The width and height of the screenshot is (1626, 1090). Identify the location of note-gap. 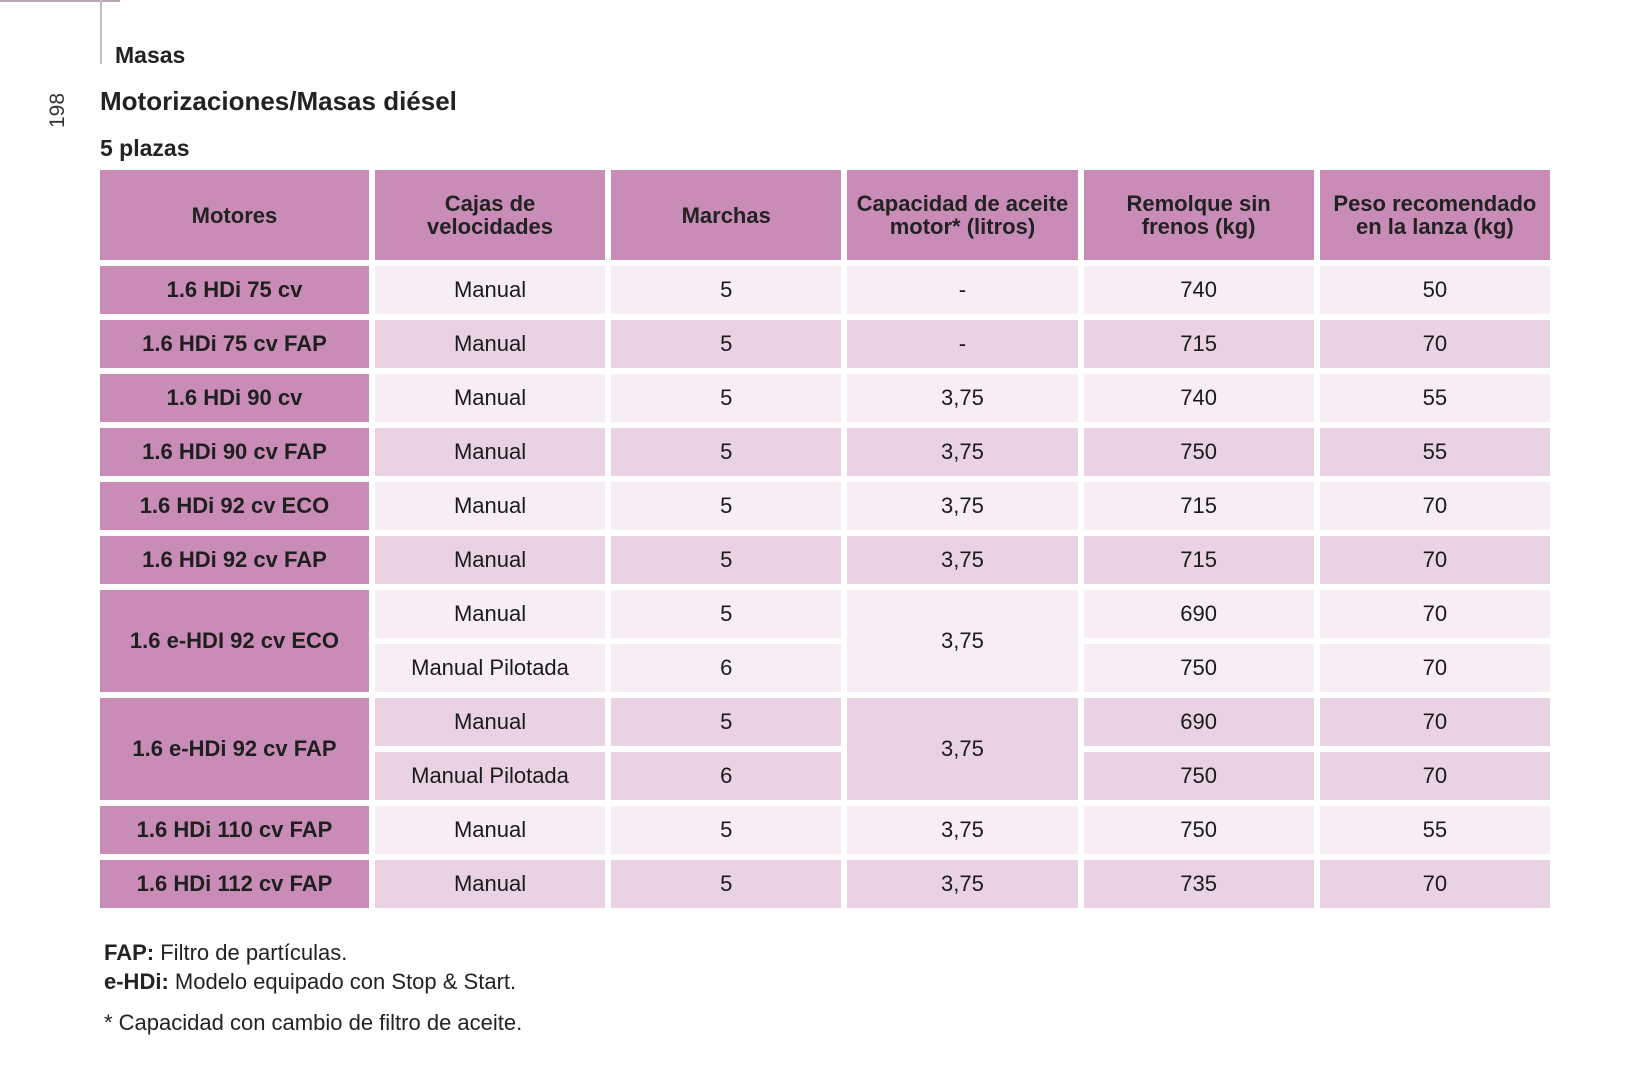
(313, 1002).